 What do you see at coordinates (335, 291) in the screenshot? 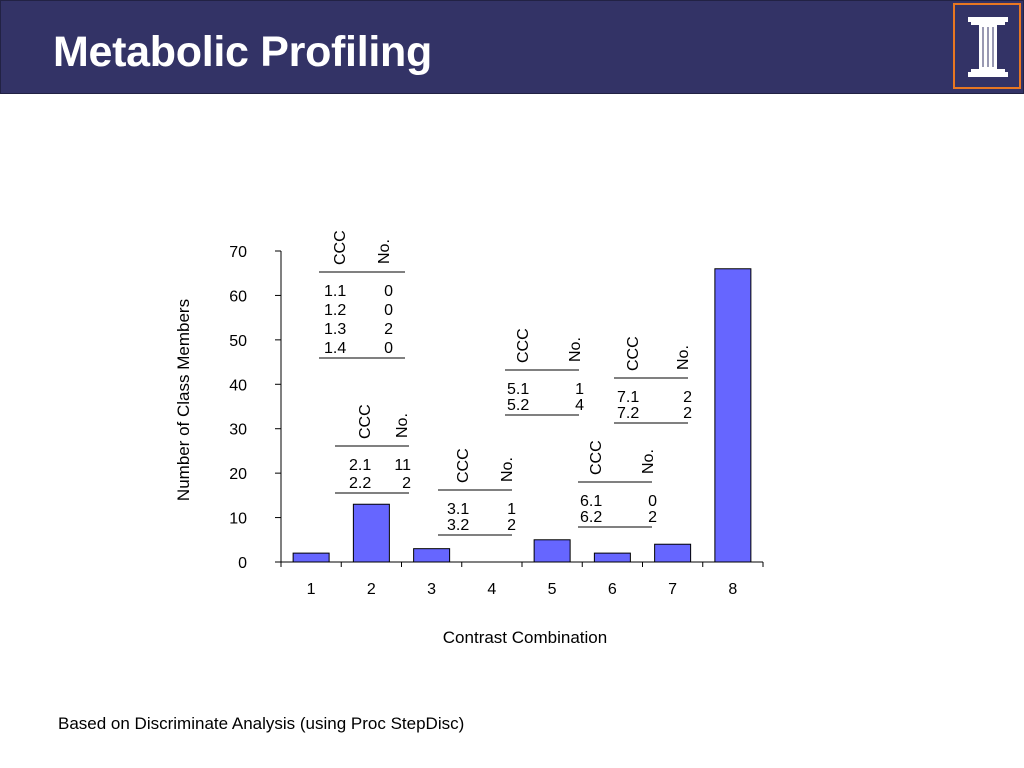
I see `annotation-ccc-value: 1.1` at bounding box center [335, 291].